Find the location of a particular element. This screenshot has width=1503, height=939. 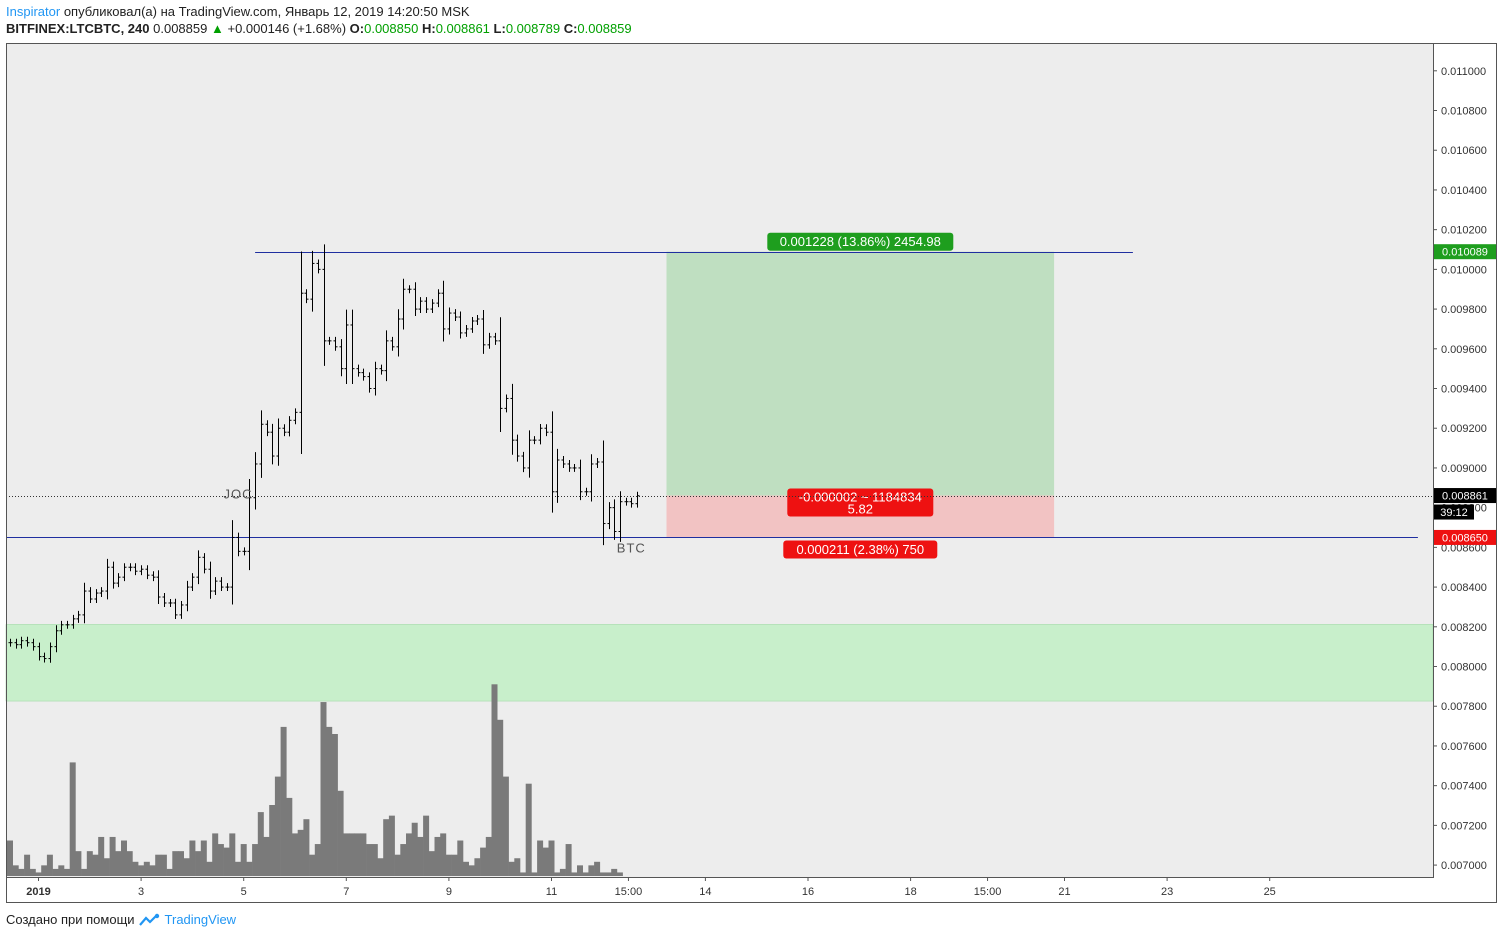

price-tag-label: 0.010089 is located at coordinates (1465, 253).